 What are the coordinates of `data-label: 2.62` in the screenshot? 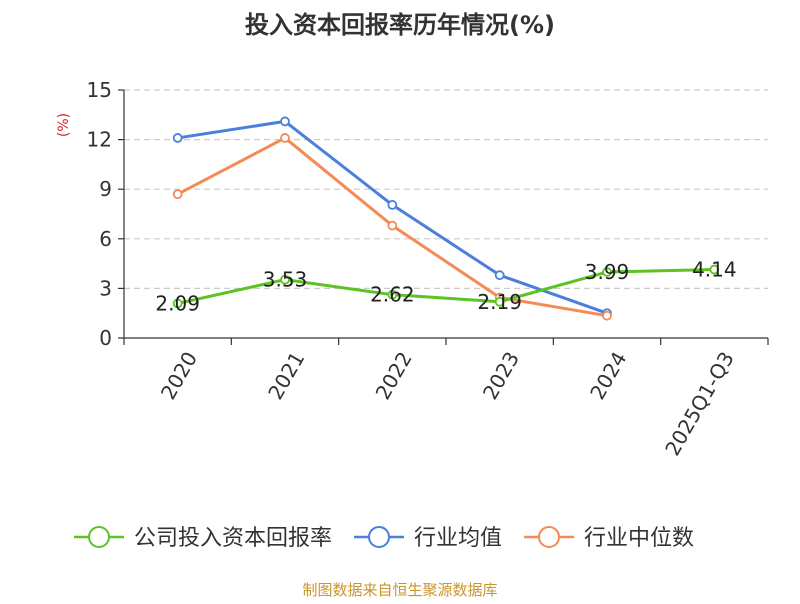 It's located at (392, 295).